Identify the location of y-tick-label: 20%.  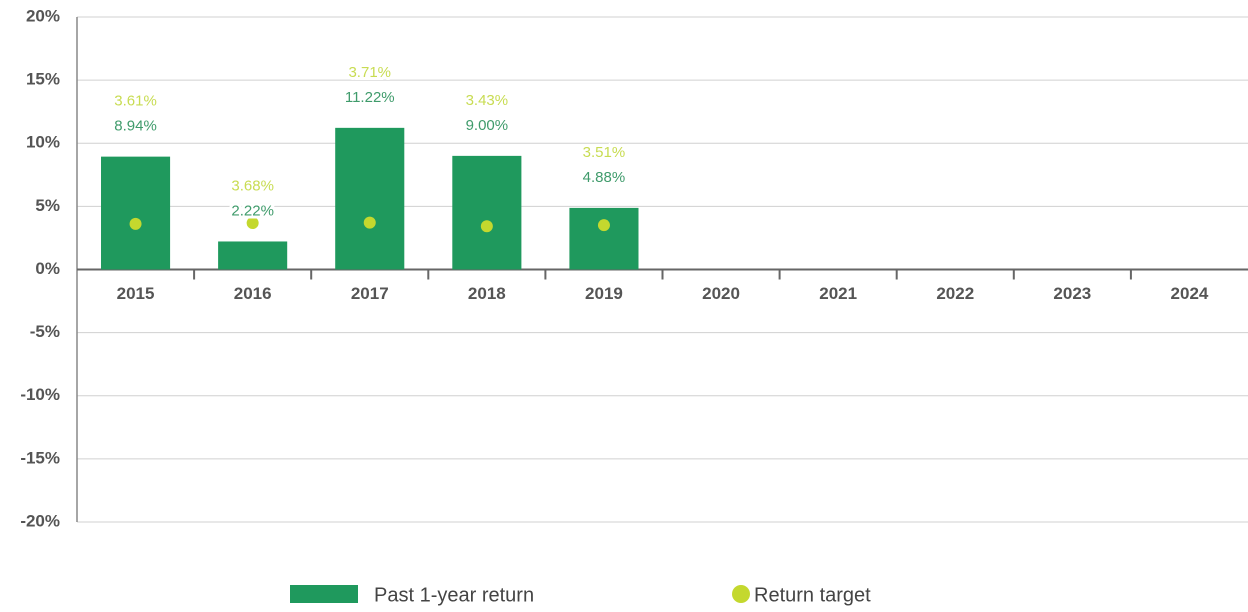
(43, 15).